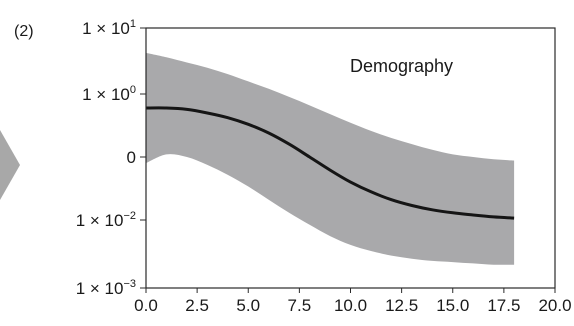  Describe the element at coordinates (401, 305) in the screenshot. I see `x-tick-label: 12.5` at that location.